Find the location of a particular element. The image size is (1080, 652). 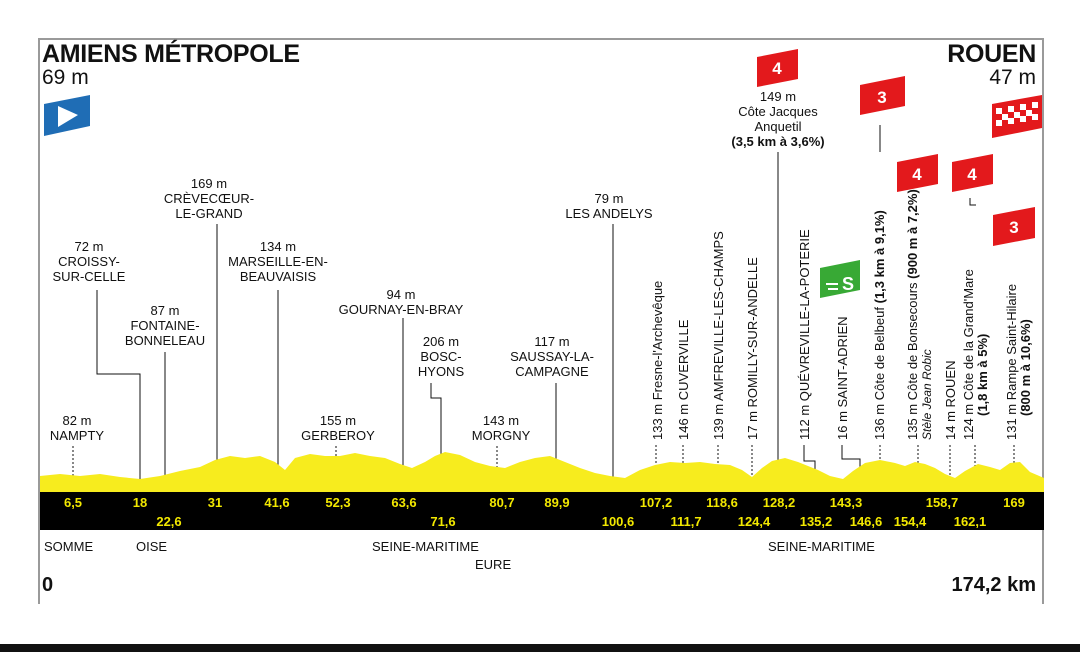

distance-start: 0 is located at coordinates (48, 585).